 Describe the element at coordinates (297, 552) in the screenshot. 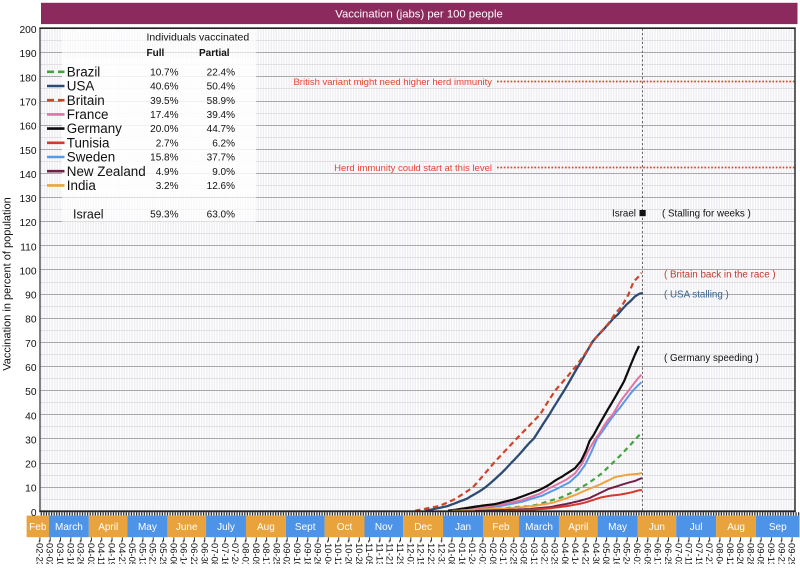

I see `svg-text: -09-10` at that location.